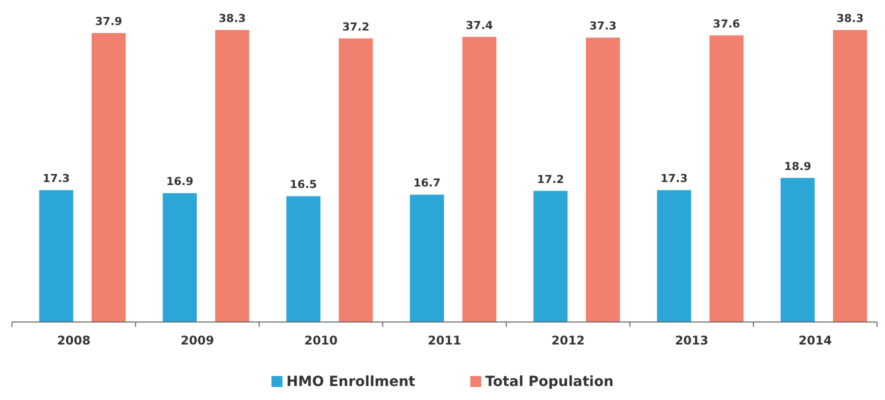  Describe the element at coordinates (603, 26) in the screenshot. I see `data-label: 37.3` at that location.